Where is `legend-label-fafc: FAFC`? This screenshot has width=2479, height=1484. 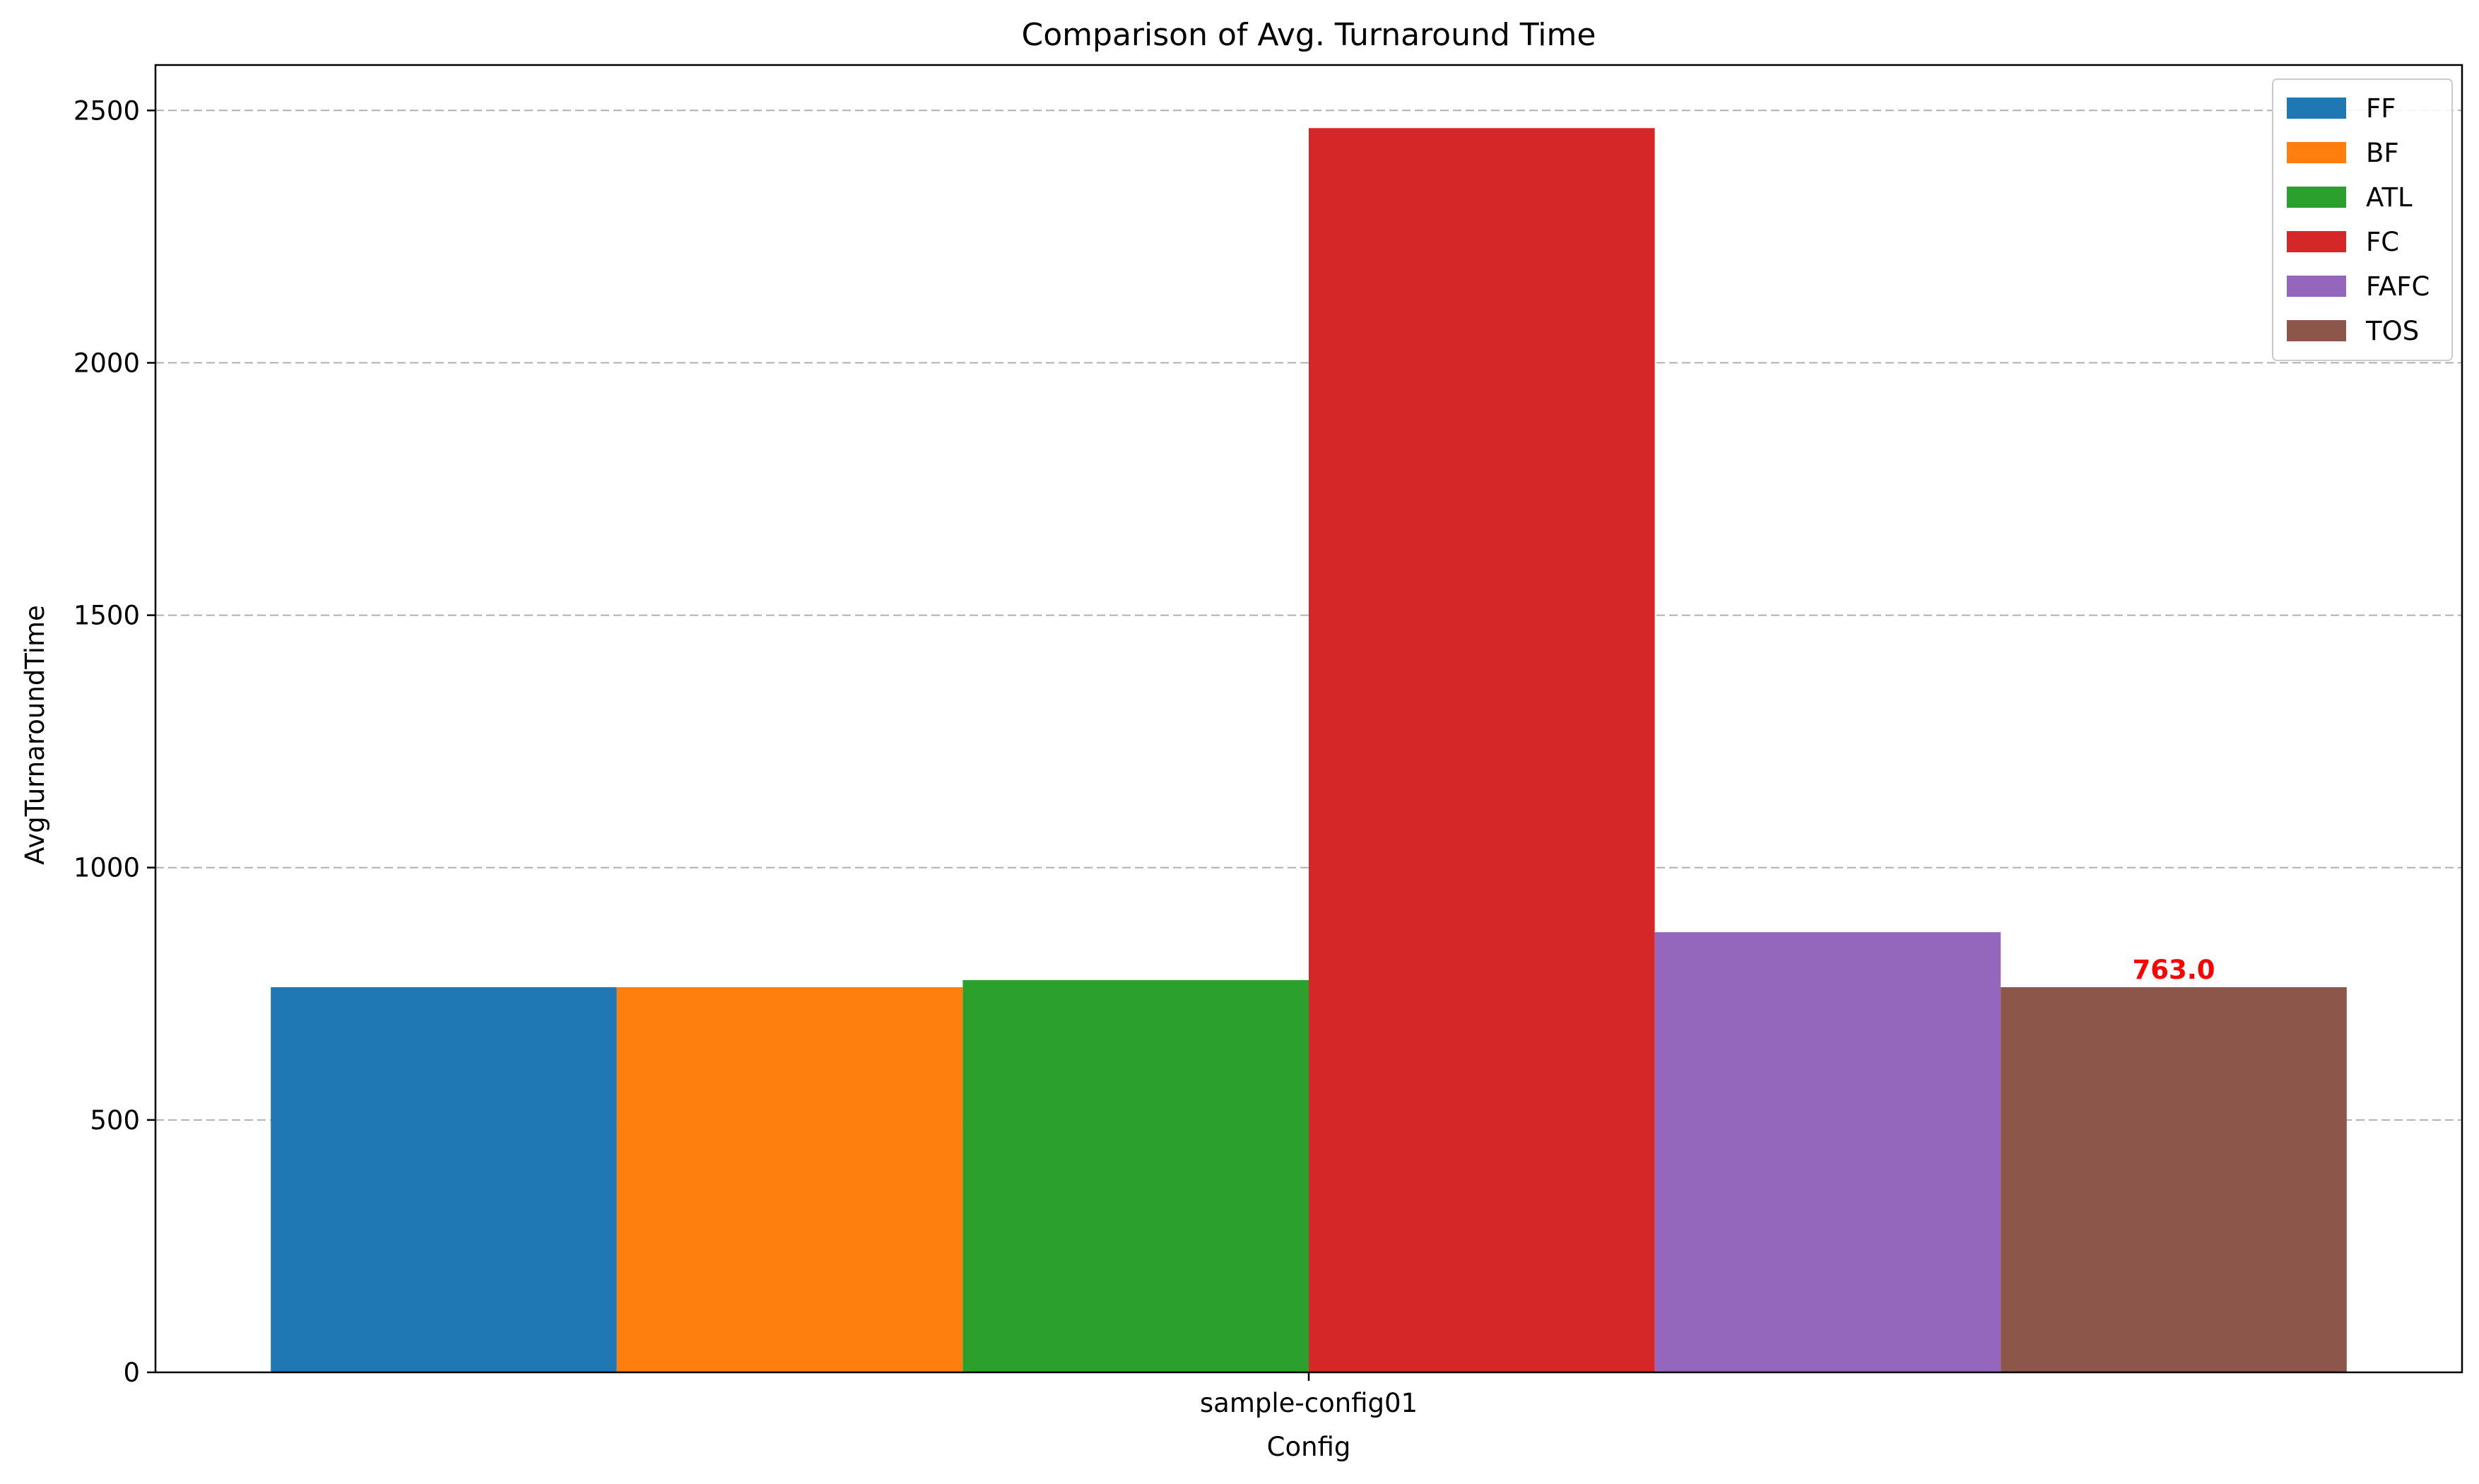
legend-label-fafc: FAFC is located at coordinates (2398, 286).